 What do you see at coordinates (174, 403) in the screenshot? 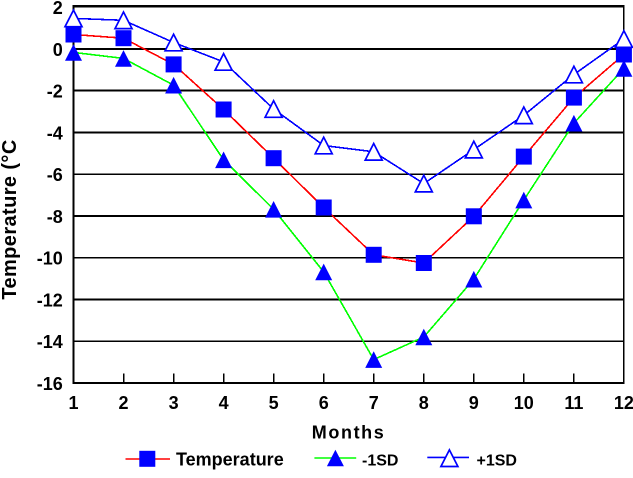
I see `svg-text: 3` at bounding box center [174, 403].